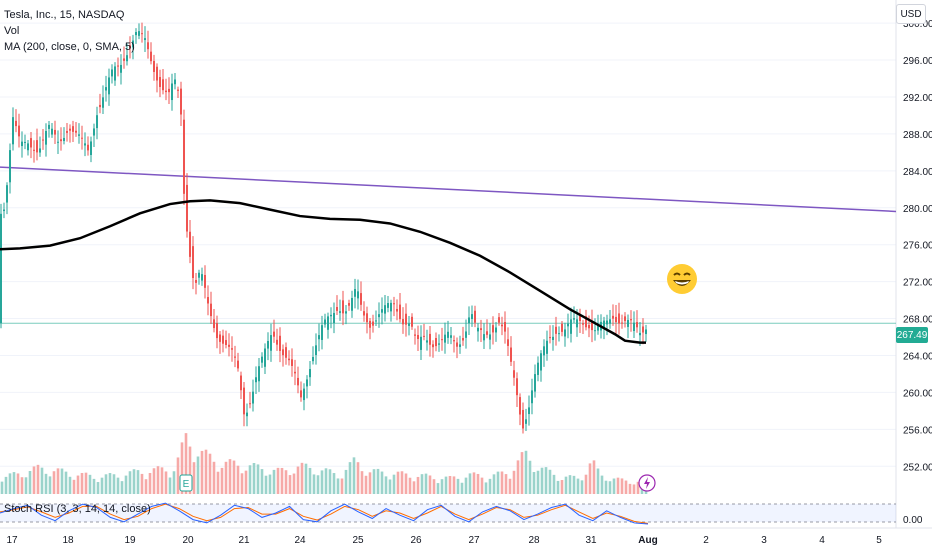 The image size is (932, 555). What do you see at coordinates (77, 509) in the screenshot?
I see `stoch-rsi-label: Stoch RSI (3, 3, 14, 14, close)` at bounding box center [77, 509].